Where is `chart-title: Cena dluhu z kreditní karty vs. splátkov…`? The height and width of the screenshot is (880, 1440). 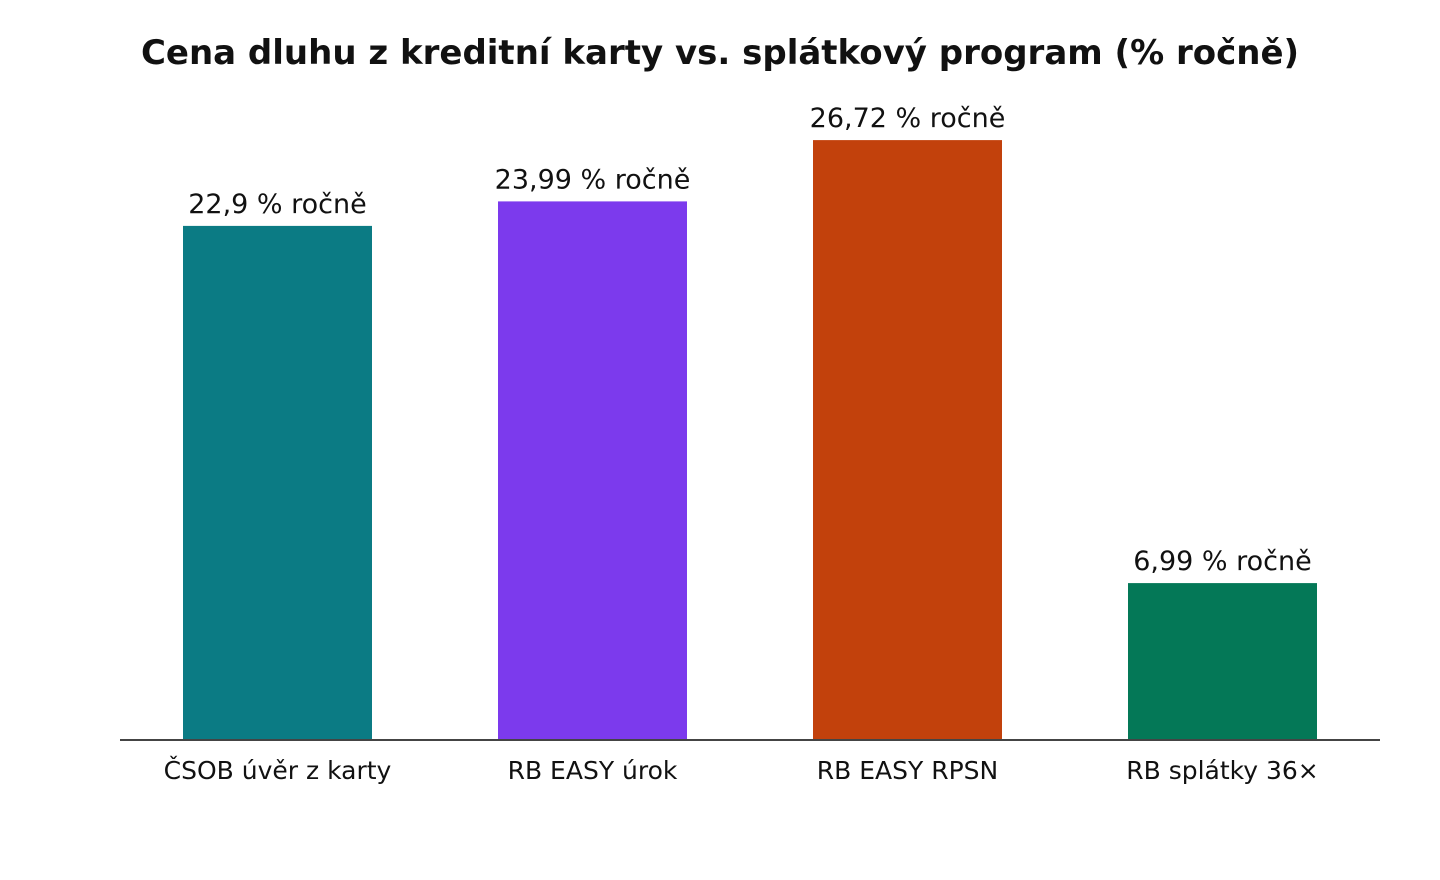 chart-title: Cena dluhu z kreditní karty vs. splátkov… is located at coordinates (720, 53).